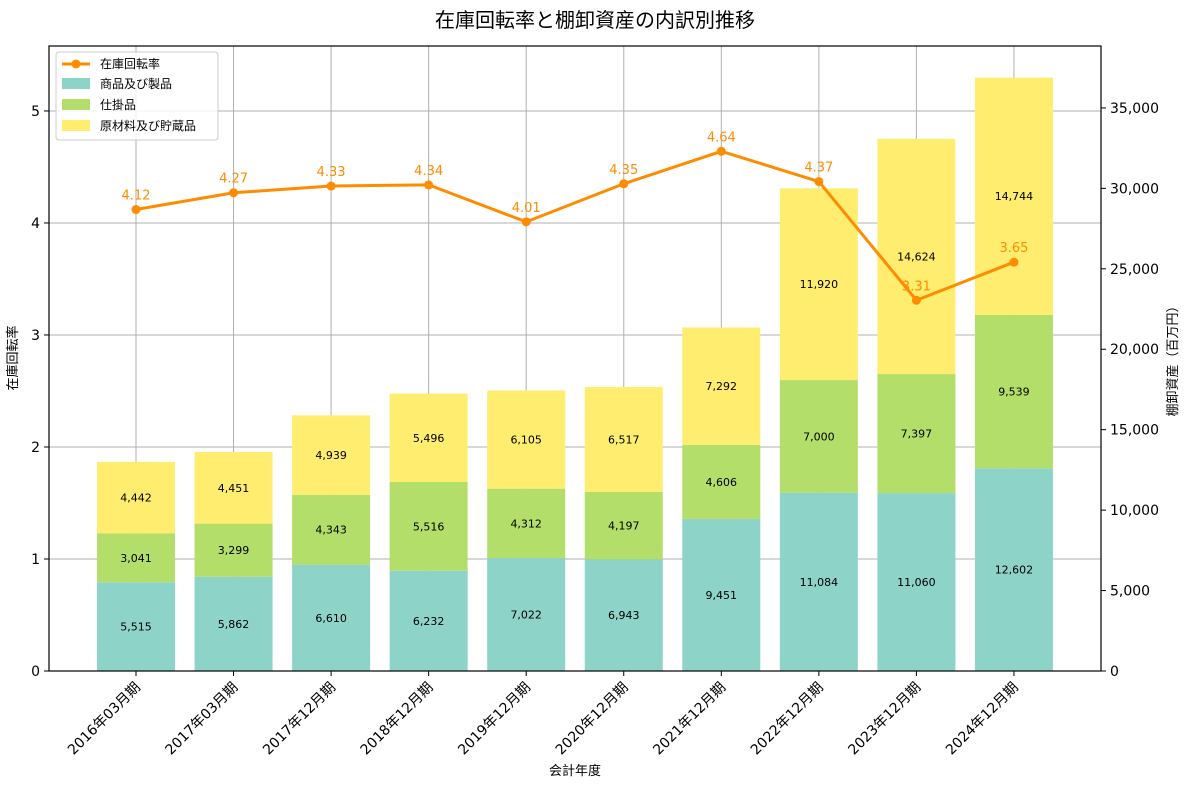 This screenshot has height=789, width=1189. I want to click on bar-value-label: 4,451, so click(234, 488).